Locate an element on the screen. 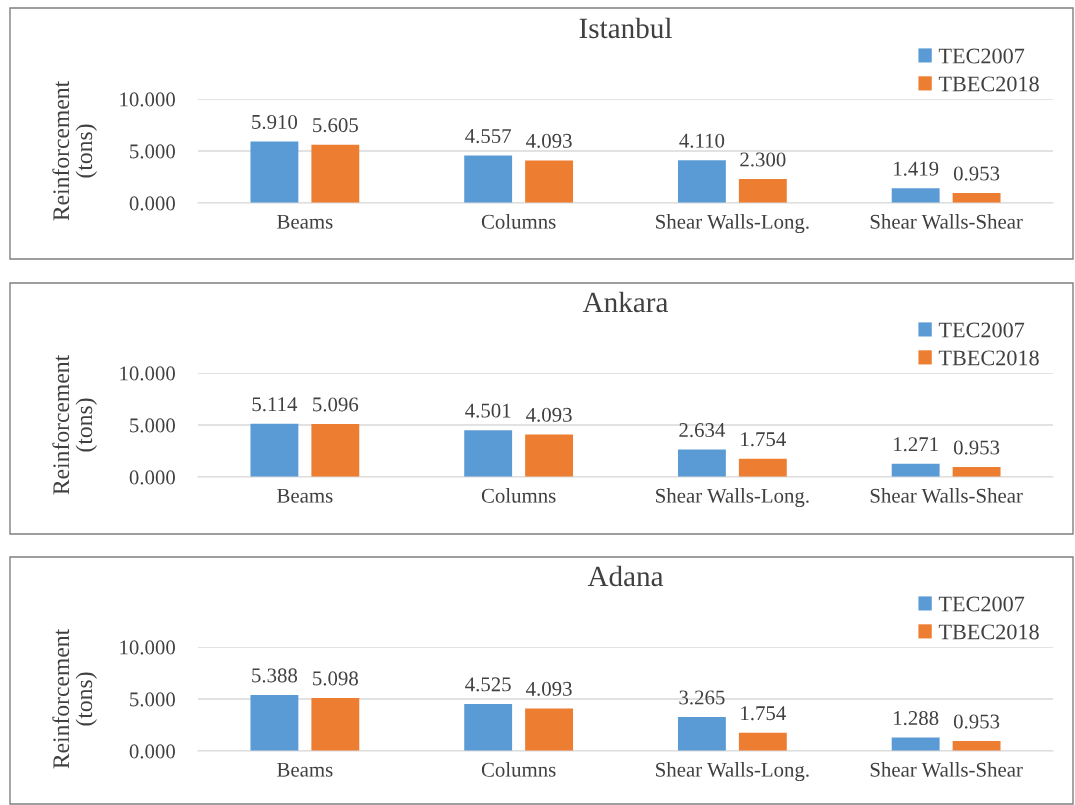 The width and height of the screenshot is (1075, 805). chart-title: Istanbul is located at coordinates (625, 28).